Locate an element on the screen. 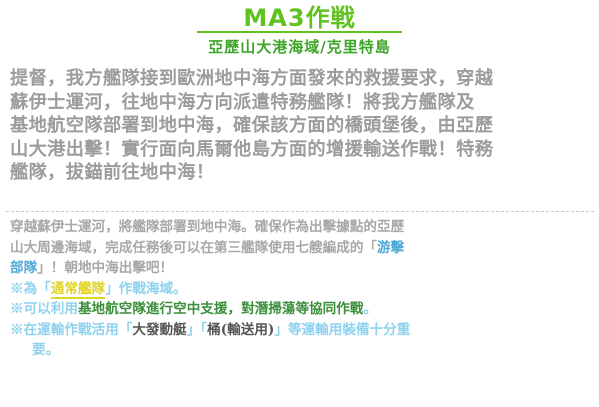 The height and width of the screenshot is (407, 599). note-text: 要。 is located at coordinates (46, 350).